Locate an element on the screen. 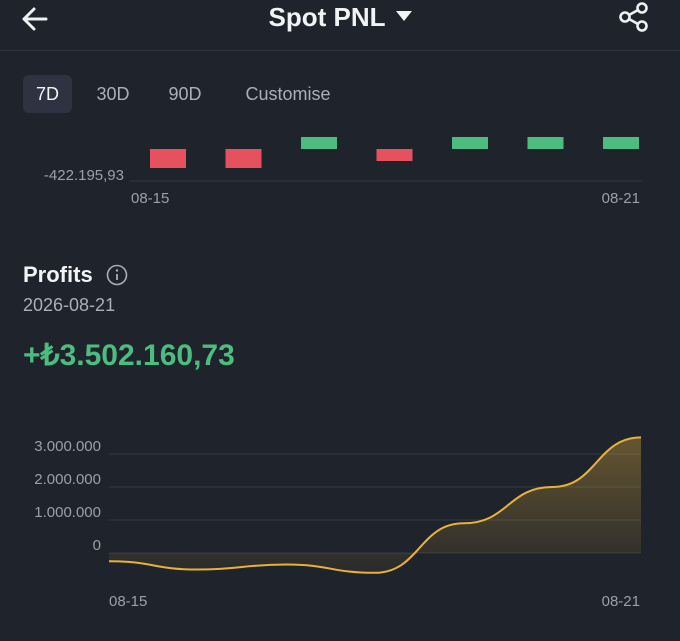 The image size is (680, 641). y-tick-label: 3.000.000 is located at coordinates (67, 446).